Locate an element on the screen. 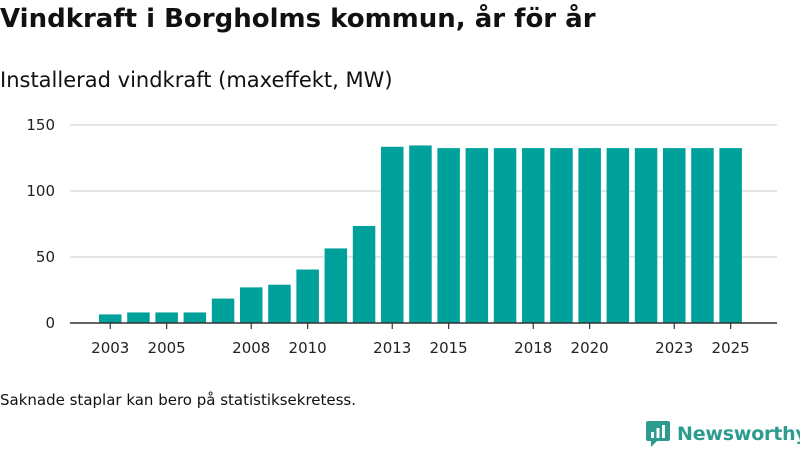  newsworthy-logo-icon is located at coordinates (658, 434).